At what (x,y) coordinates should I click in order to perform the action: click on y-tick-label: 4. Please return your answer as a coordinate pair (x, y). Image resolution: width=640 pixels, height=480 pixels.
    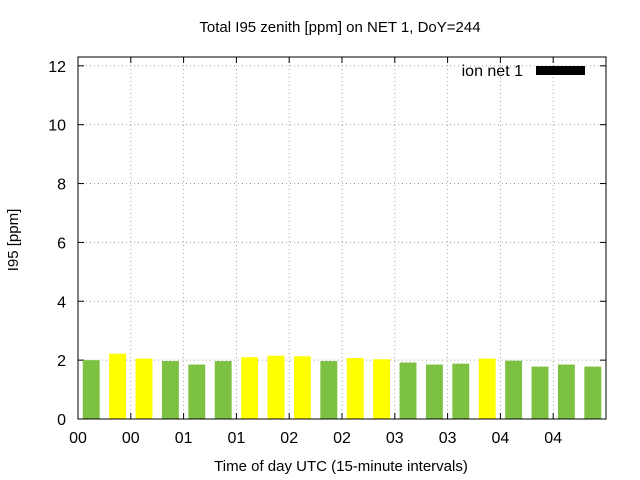
    Looking at the image, I should click on (61, 302).